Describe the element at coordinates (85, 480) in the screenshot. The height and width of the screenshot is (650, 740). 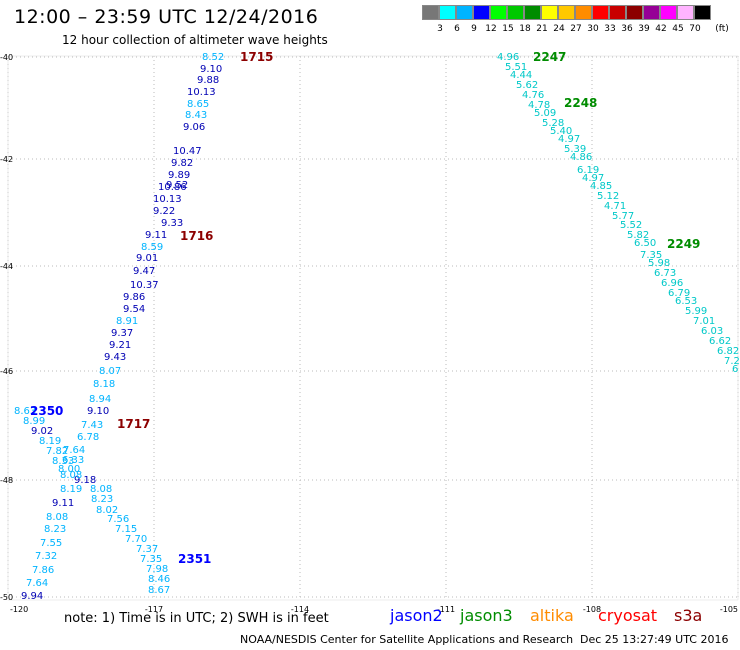
I see `wave-height-value: 9.18` at that location.